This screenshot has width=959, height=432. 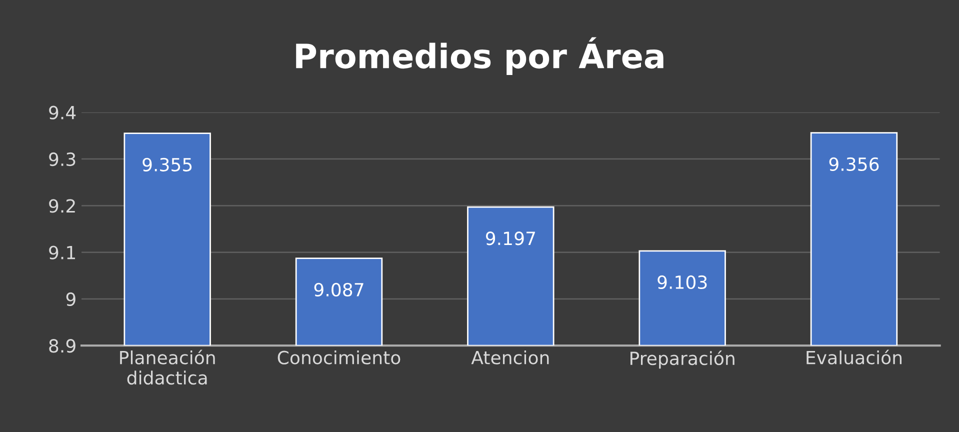 What do you see at coordinates (510, 239) in the screenshot?
I see `data-label: 9.197` at bounding box center [510, 239].